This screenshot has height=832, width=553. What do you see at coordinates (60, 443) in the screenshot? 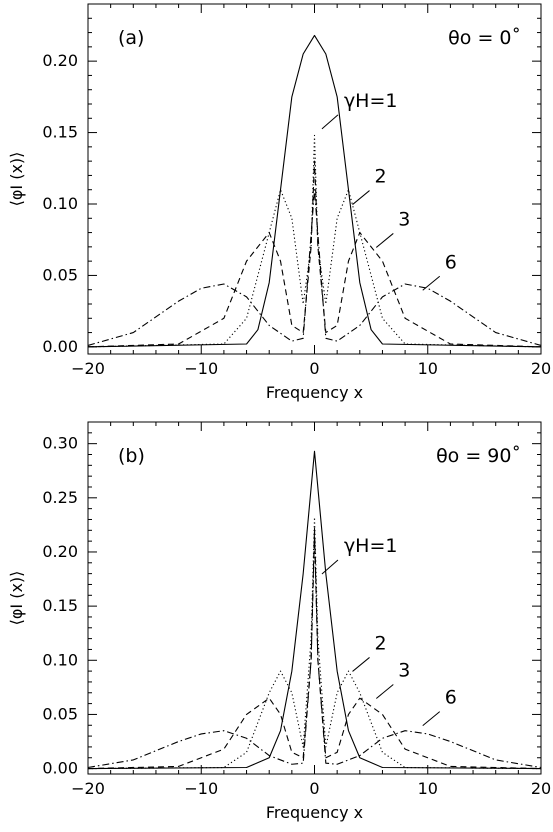
I see `y-tick-label: 0.30` at bounding box center [60, 443].